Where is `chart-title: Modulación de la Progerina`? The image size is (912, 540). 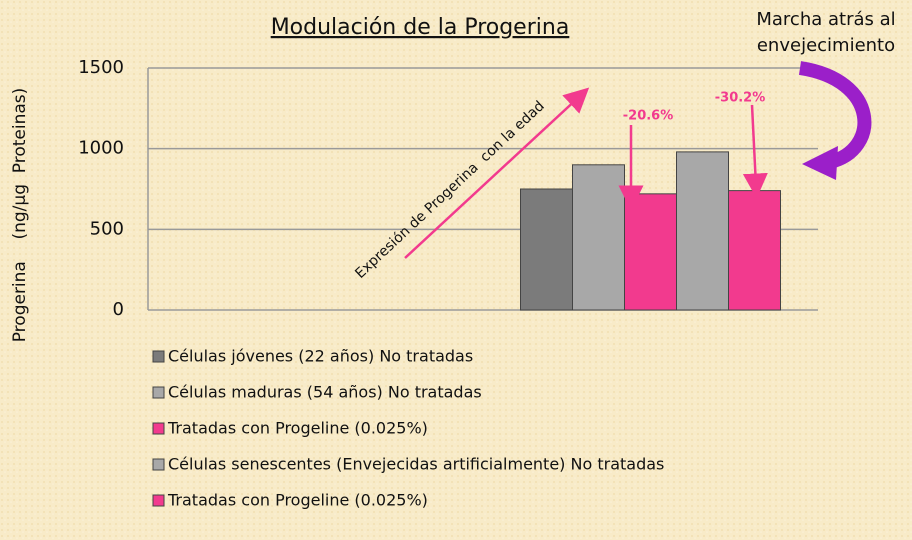
chart-title: Modulación de la Progerina is located at coordinates (420, 27).